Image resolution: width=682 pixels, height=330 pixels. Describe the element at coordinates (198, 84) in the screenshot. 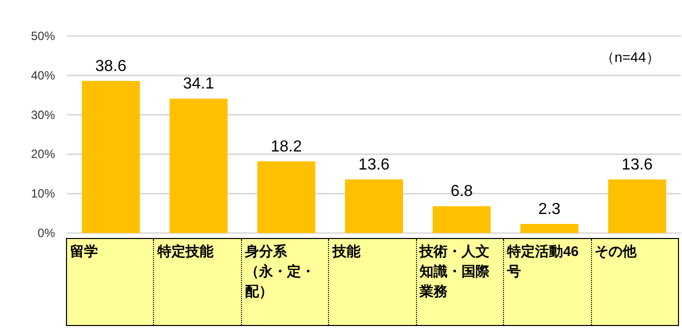

I see `data-label: 34.1` at that location.